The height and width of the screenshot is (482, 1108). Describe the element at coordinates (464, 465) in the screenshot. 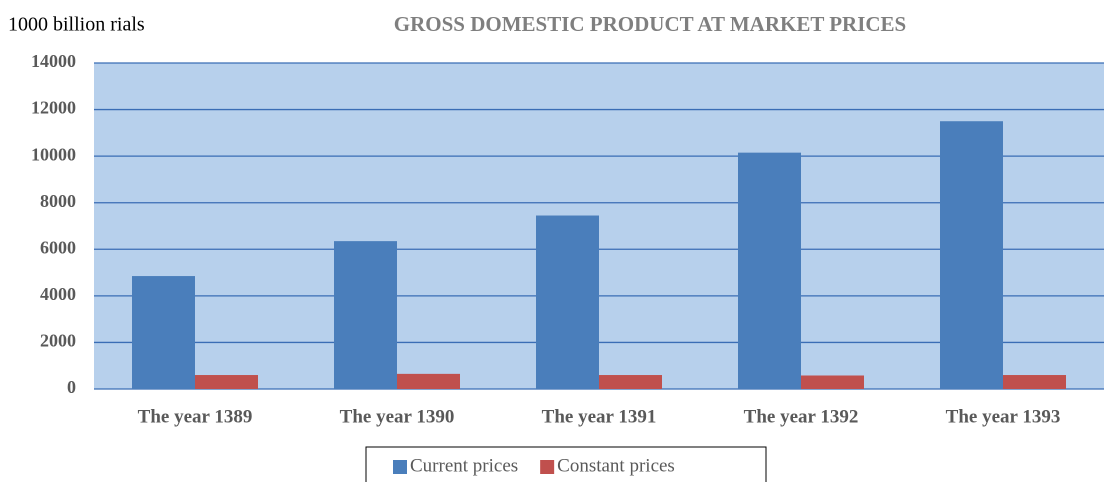

I see `legend-label: Current prices` at that location.